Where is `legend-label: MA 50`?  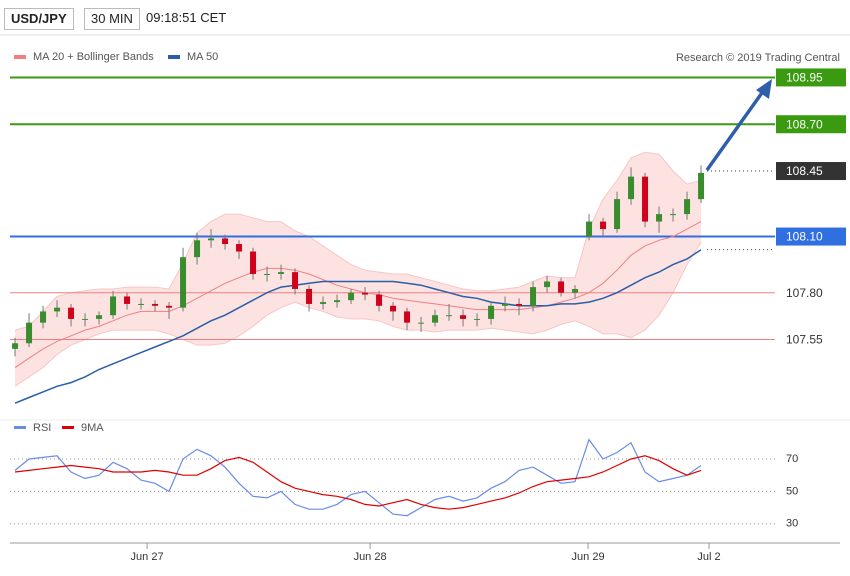
legend-label: MA 50 is located at coordinates (202, 57).